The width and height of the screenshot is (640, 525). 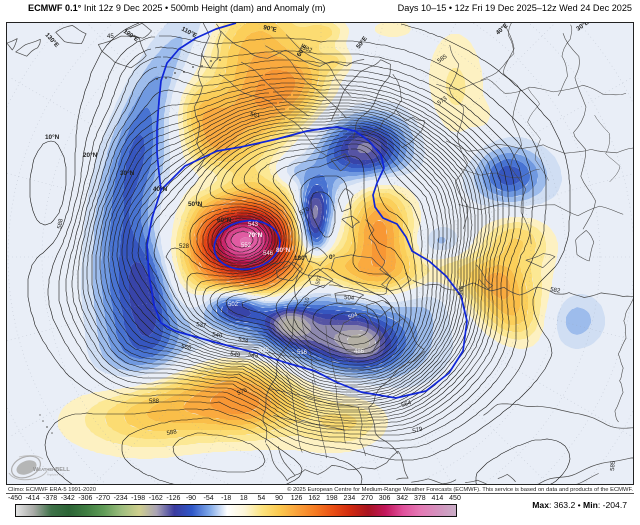 What do you see at coordinates (270, 29) in the screenshot?
I see `svg-text: 90°E` at bounding box center [270, 29].